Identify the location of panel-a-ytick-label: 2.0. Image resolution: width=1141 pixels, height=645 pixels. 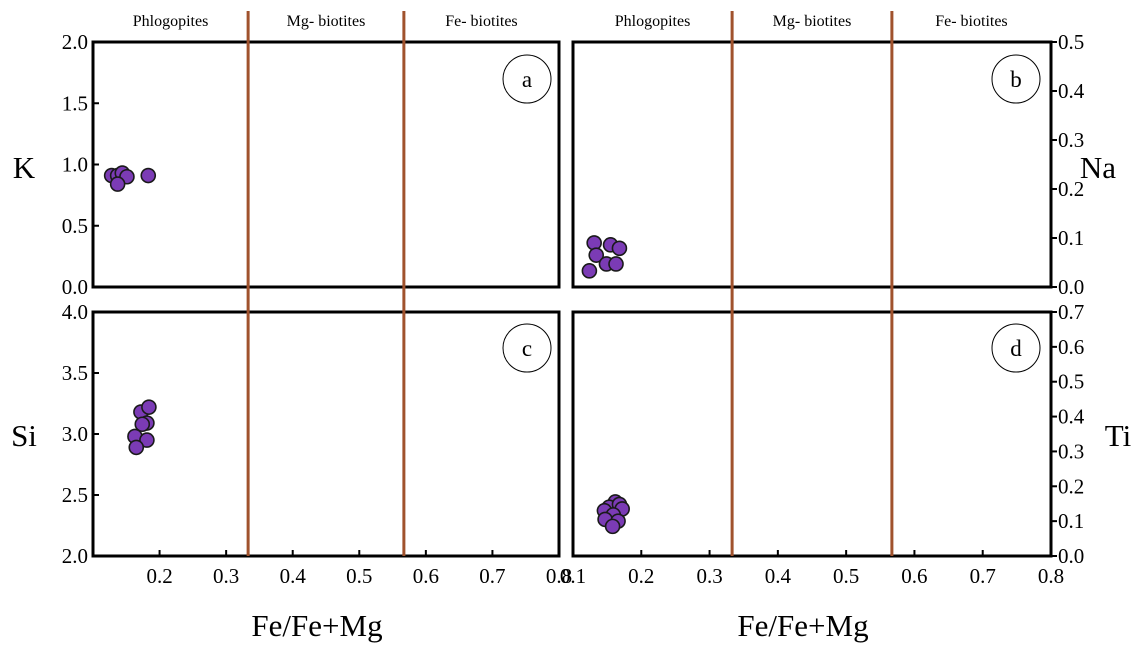
(75, 42).